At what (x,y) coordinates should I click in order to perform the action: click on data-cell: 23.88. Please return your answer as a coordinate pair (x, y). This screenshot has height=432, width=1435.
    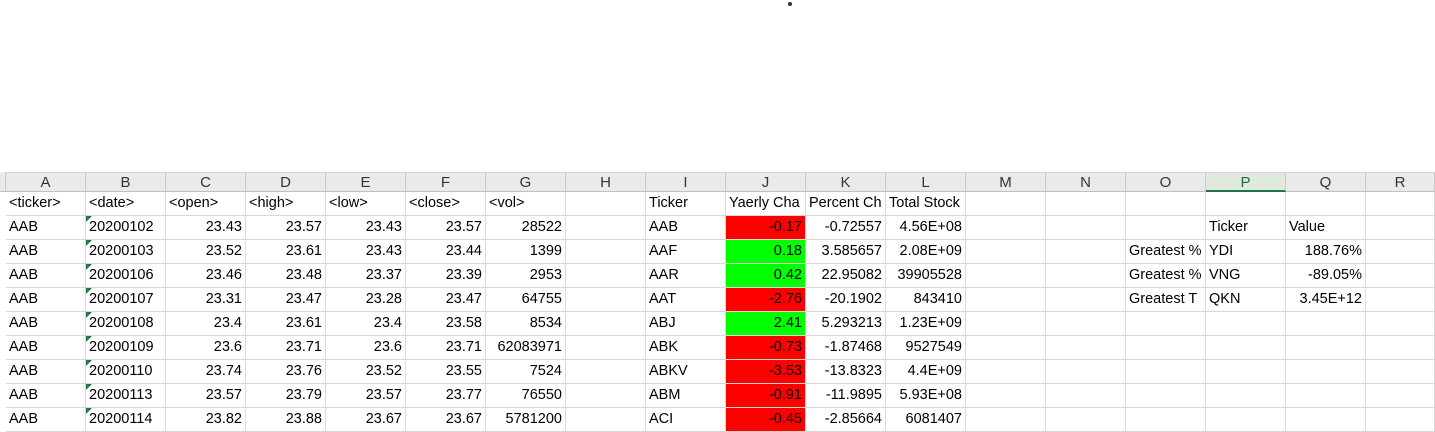
    Looking at the image, I should click on (286, 420).